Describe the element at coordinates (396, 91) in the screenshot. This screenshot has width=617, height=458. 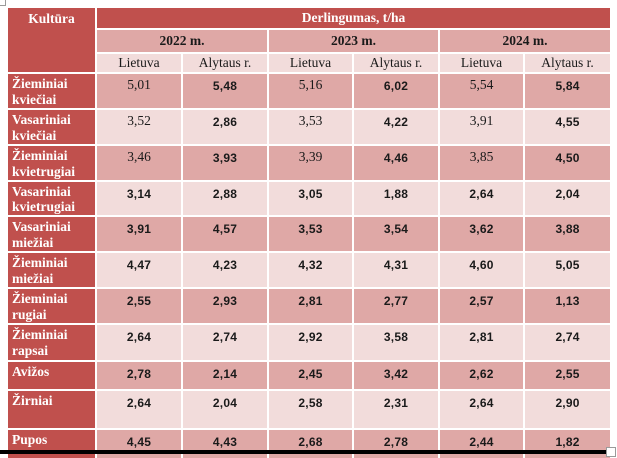
I see `cell-value: 6,02` at that location.